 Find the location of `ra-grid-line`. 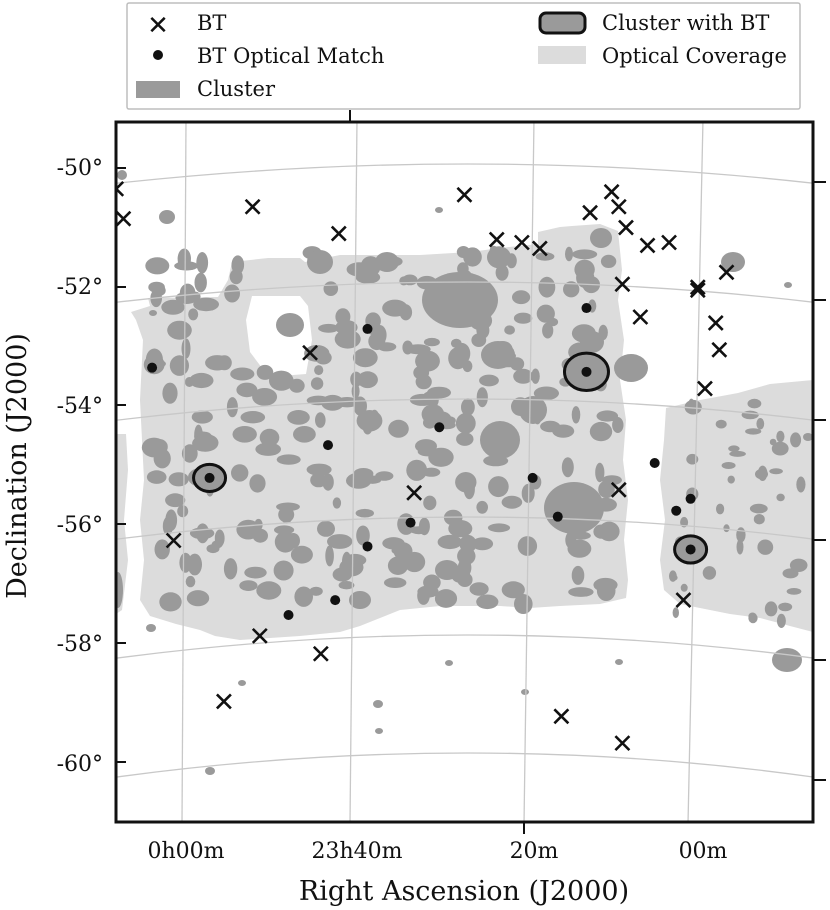

ra-grid-line is located at coordinates (695, 472).